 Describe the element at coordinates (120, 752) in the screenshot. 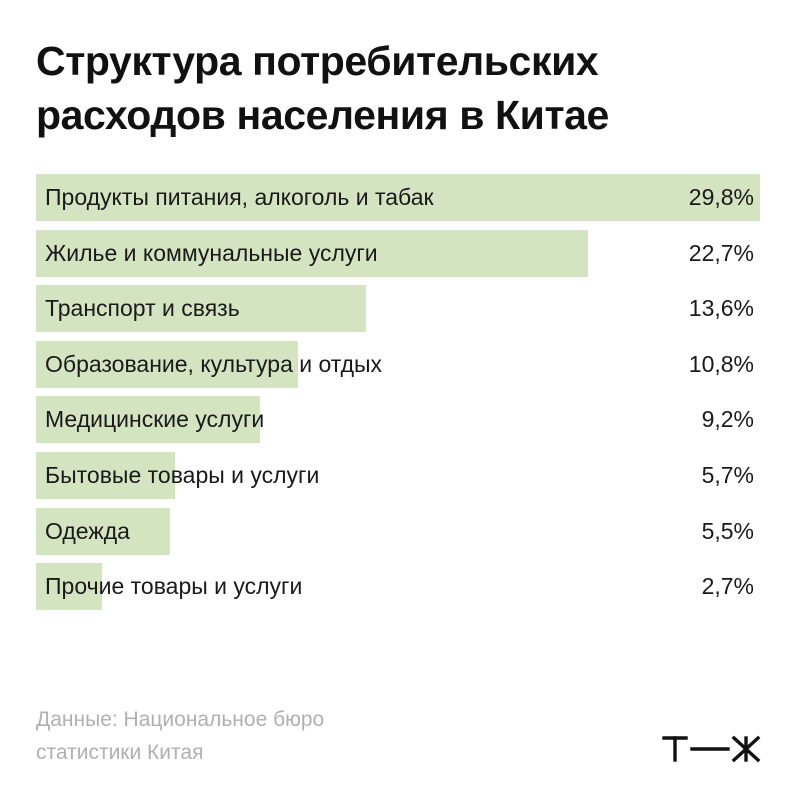

I see `data-source-line-2: статистики Китая` at that location.